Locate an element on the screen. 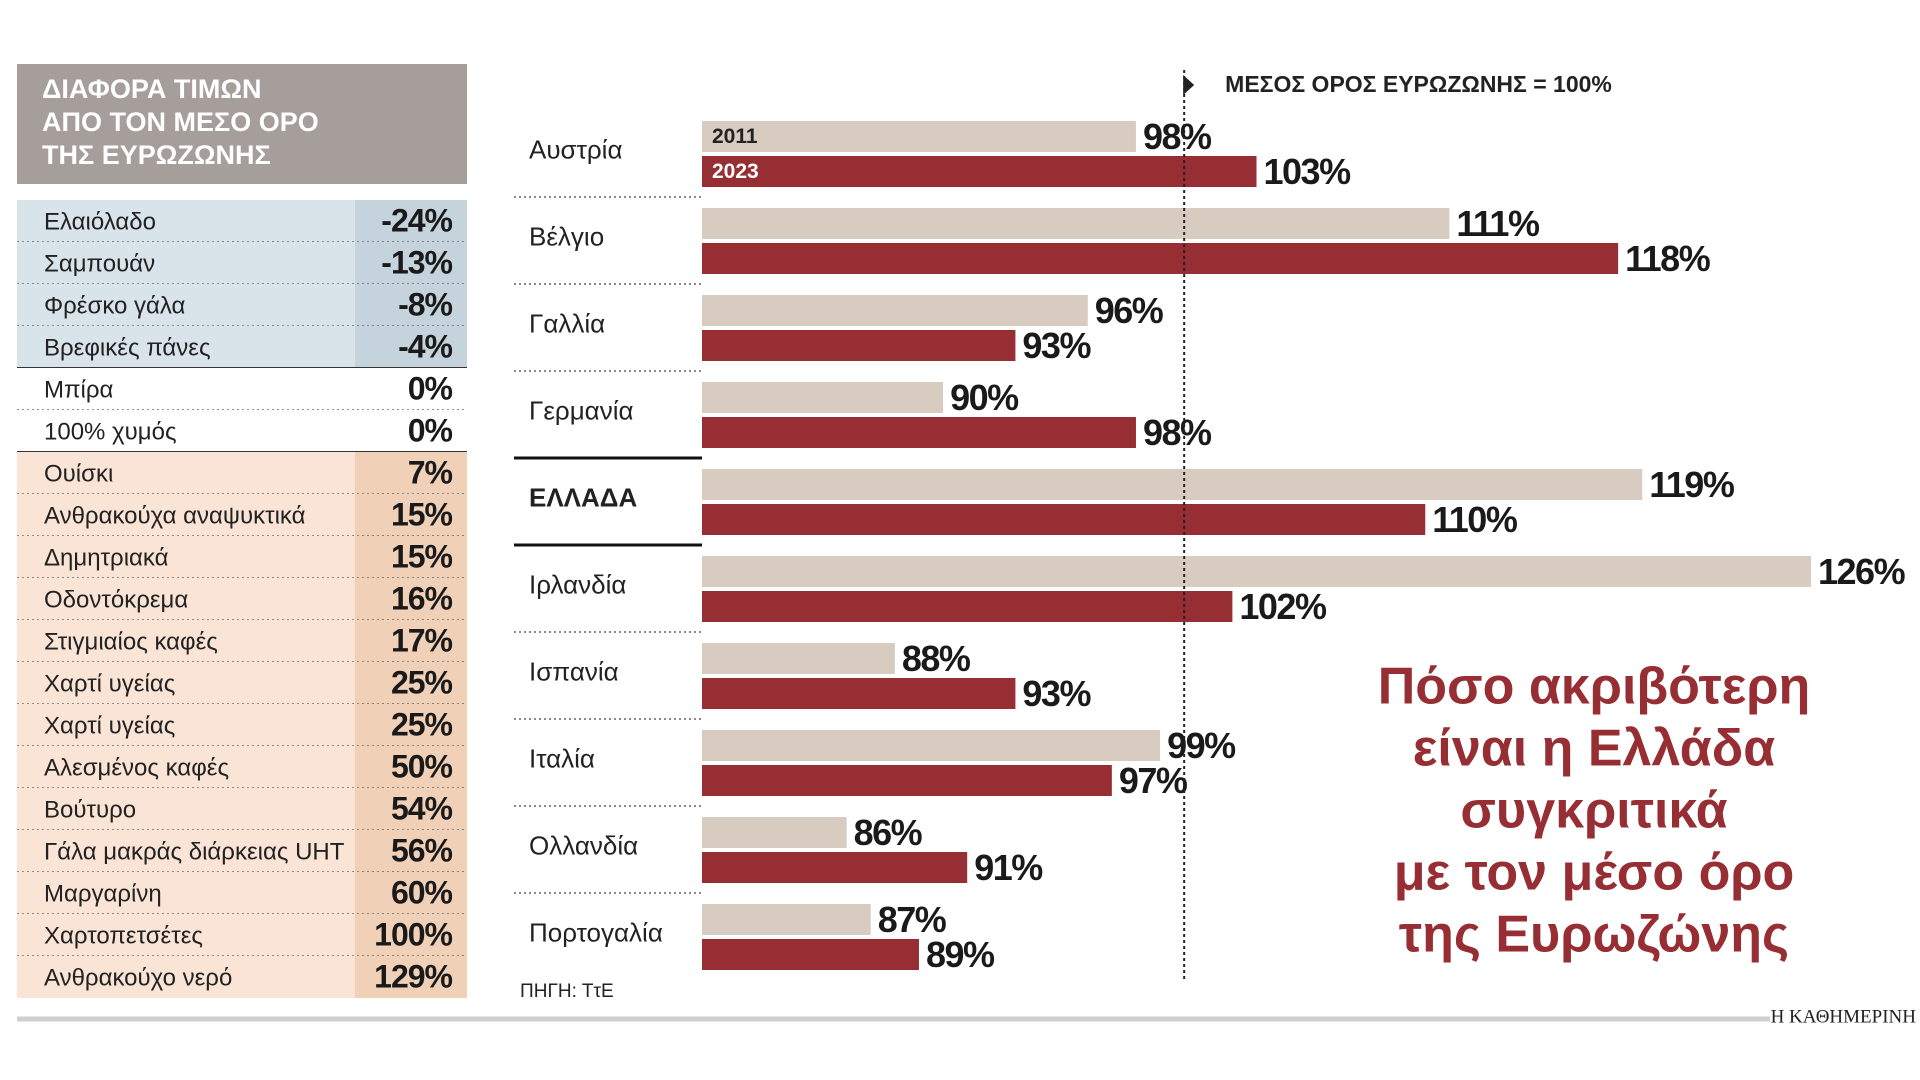  category-label: Ολλανδία is located at coordinates (583, 845).